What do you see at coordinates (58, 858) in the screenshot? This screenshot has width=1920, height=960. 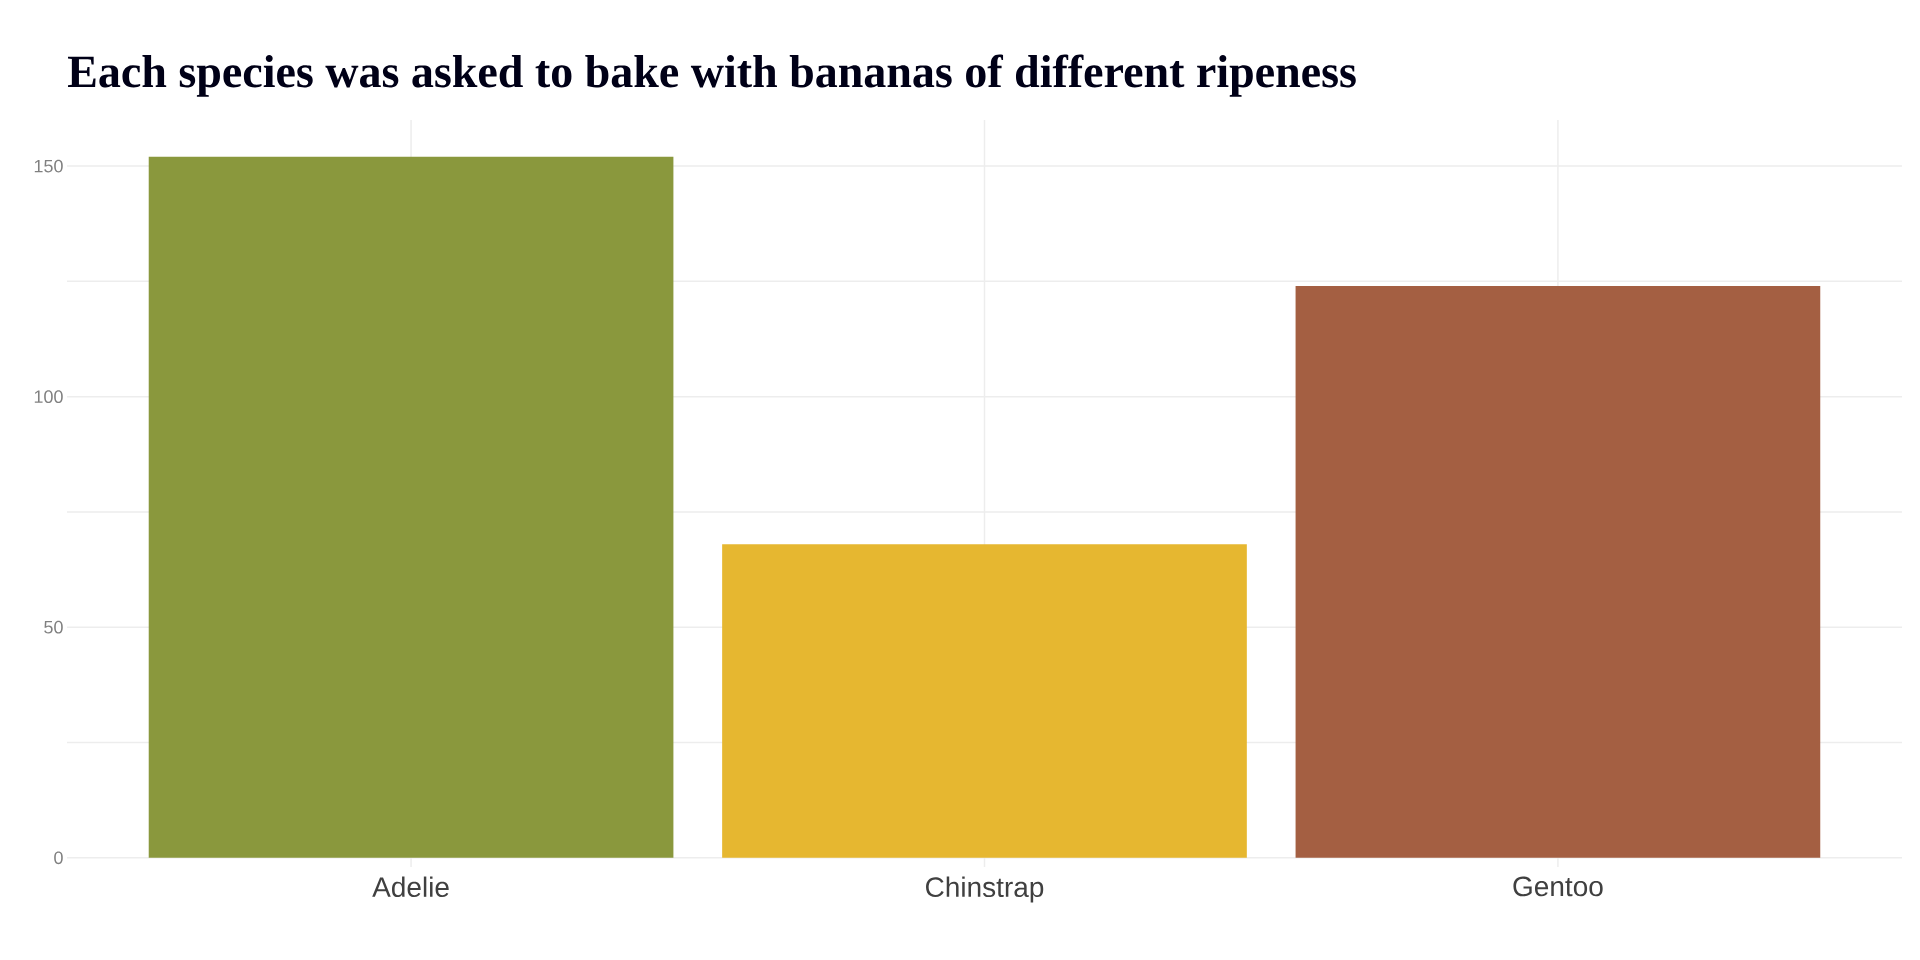 I see `y-tick-label: 0` at bounding box center [58, 858].